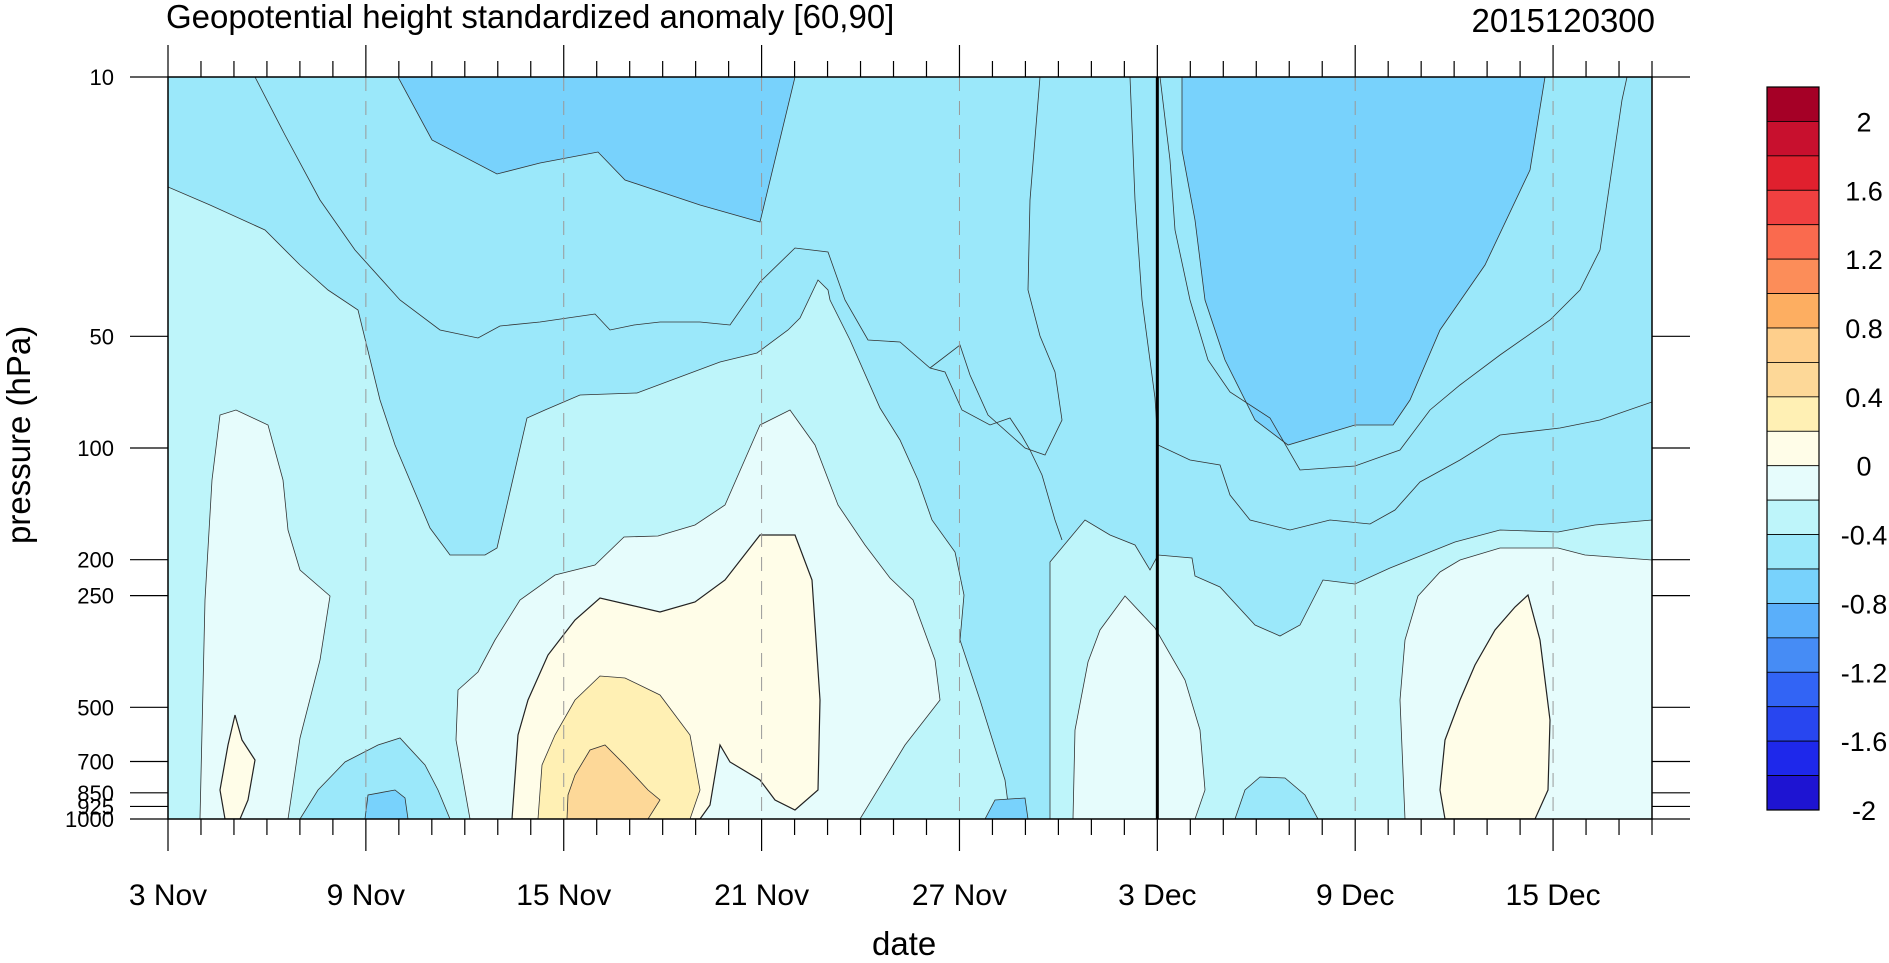 The height and width of the screenshot is (963, 1889). What do you see at coordinates (1864, 260) in the screenshot?
I see `colorbar-label: 1.2` at bounding box center [1864, 260].